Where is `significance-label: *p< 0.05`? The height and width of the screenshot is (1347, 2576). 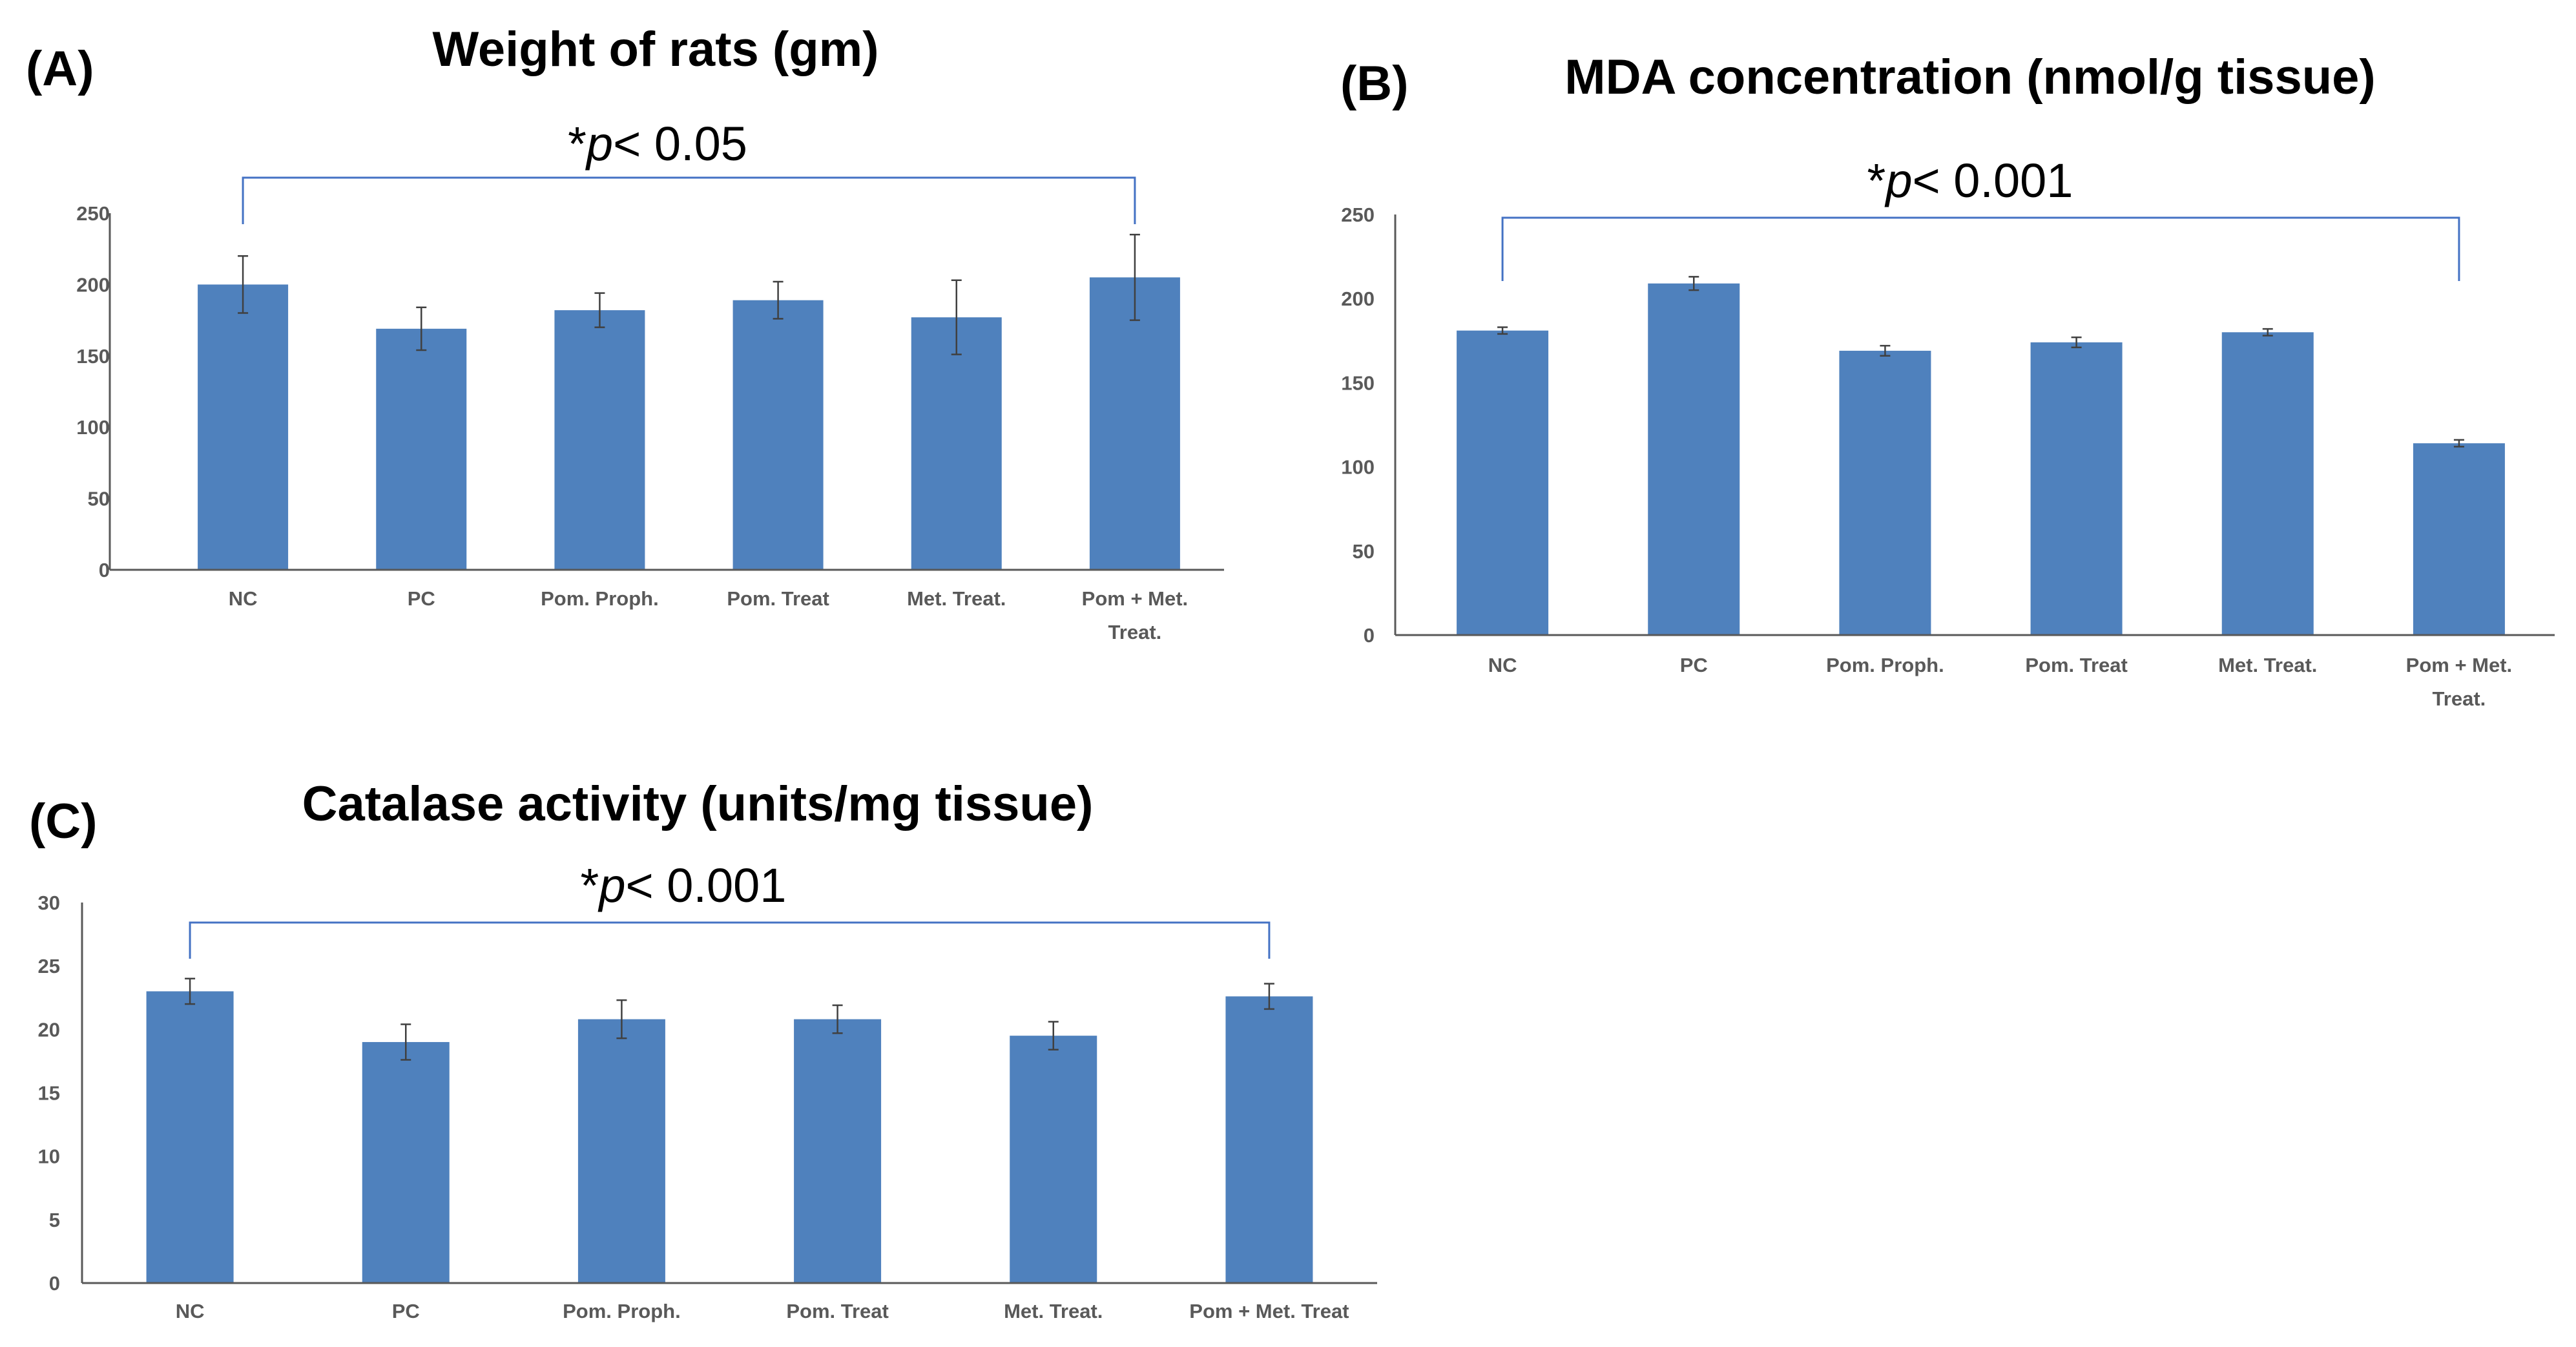 significance-label: *p< 0.05 is located at coordinates (657, 144).